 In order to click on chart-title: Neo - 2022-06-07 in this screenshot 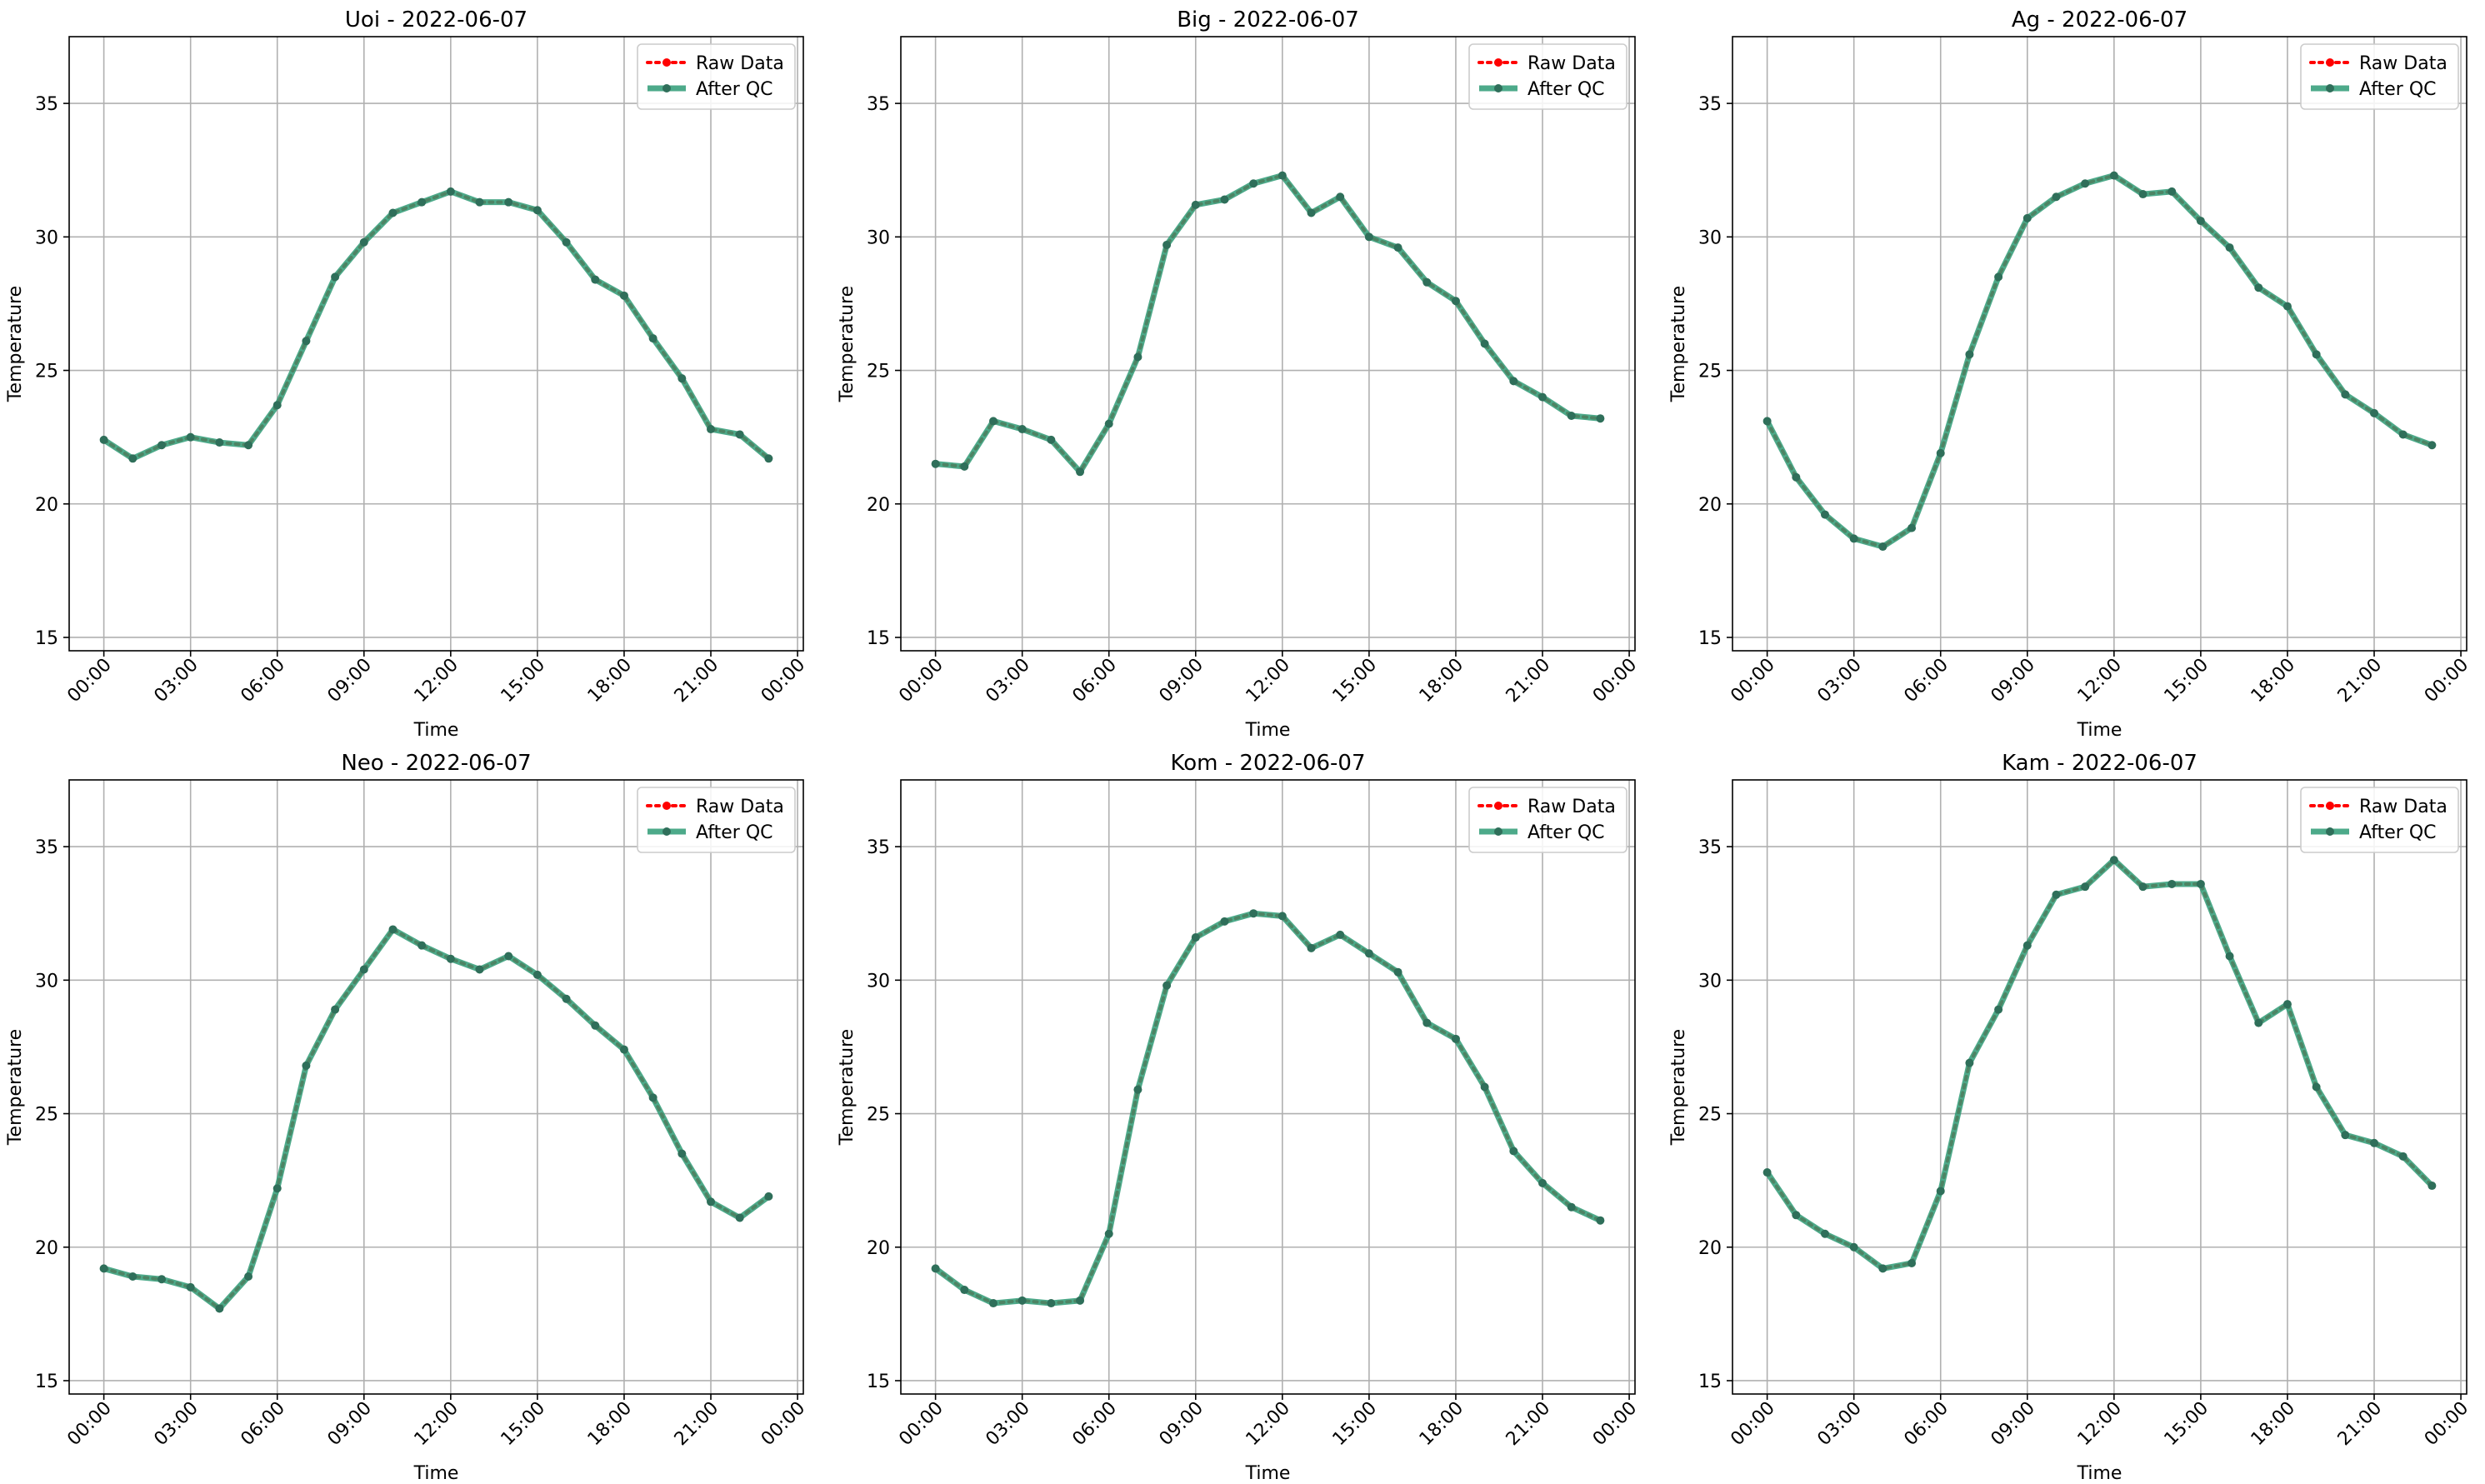, I will do `click(436, 764)`.